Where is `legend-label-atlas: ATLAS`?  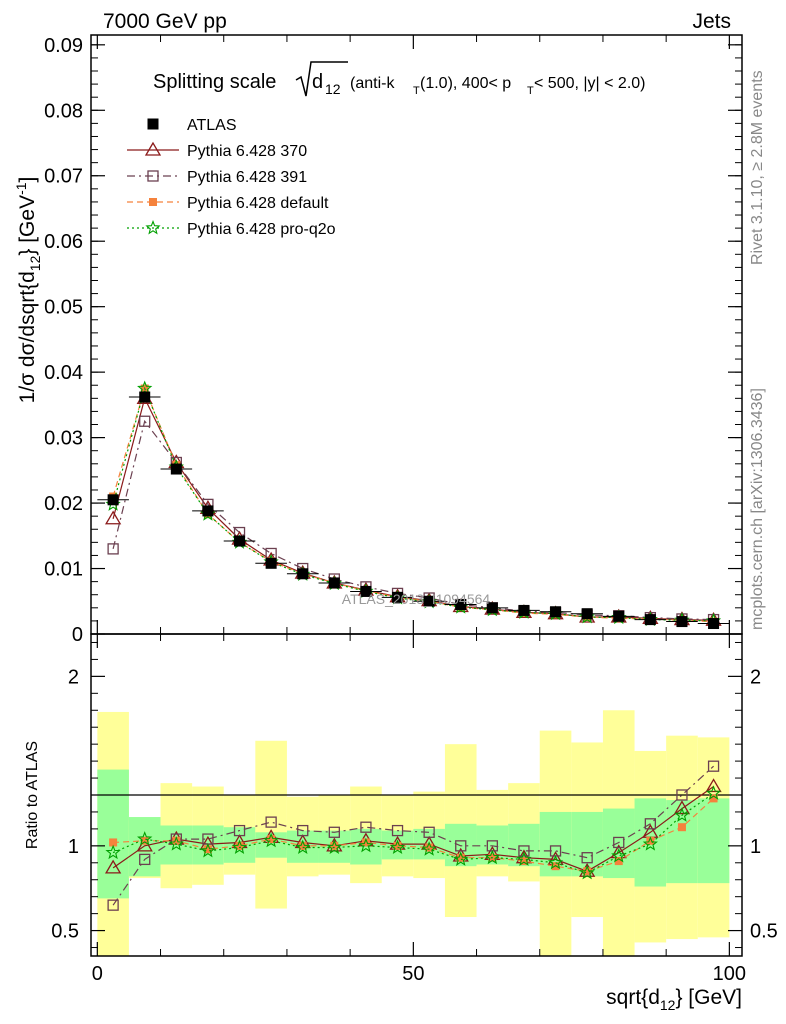 legend-label-atlas: ATLAS is located at coordinates (212, 125).